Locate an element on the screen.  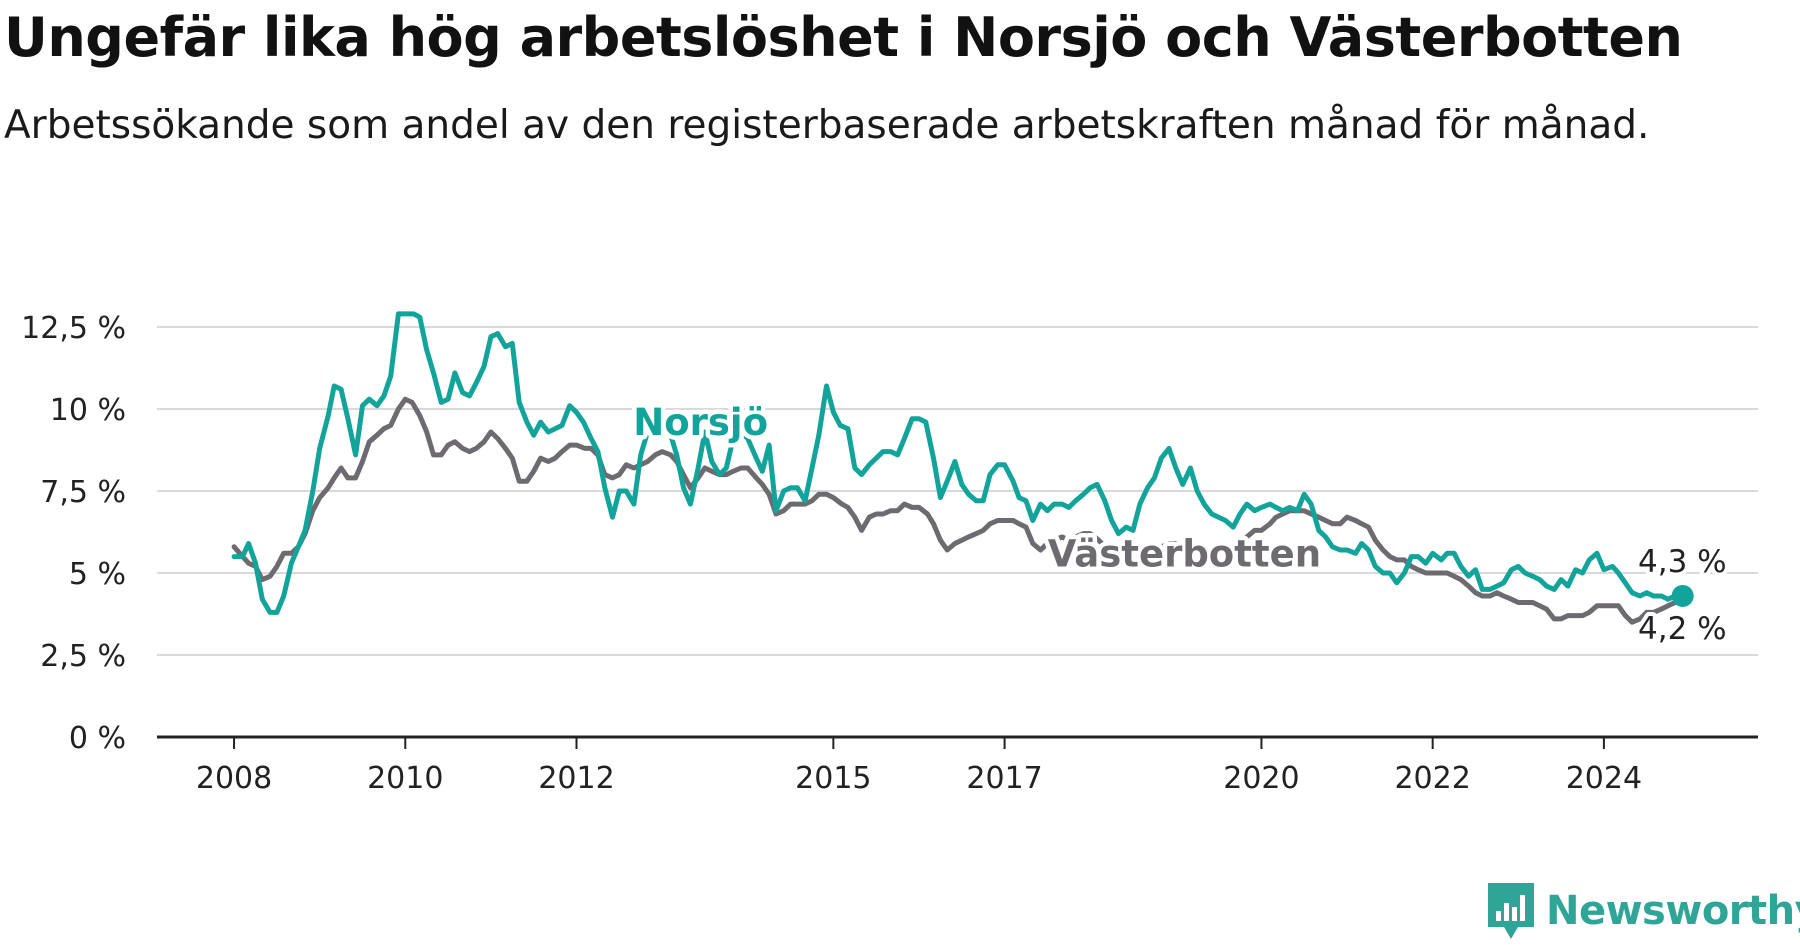
end-label-norsjo-halo: 4,3 % is located at coordinates (1682, 562).